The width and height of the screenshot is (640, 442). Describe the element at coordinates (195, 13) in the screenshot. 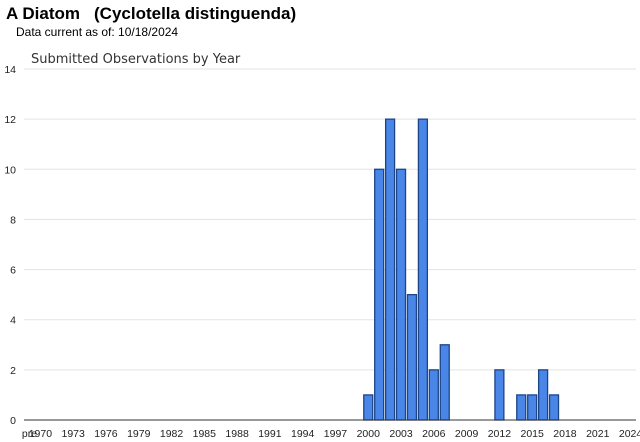

I see `scientific-name: (Cyclotella distinguenda)` at that location.